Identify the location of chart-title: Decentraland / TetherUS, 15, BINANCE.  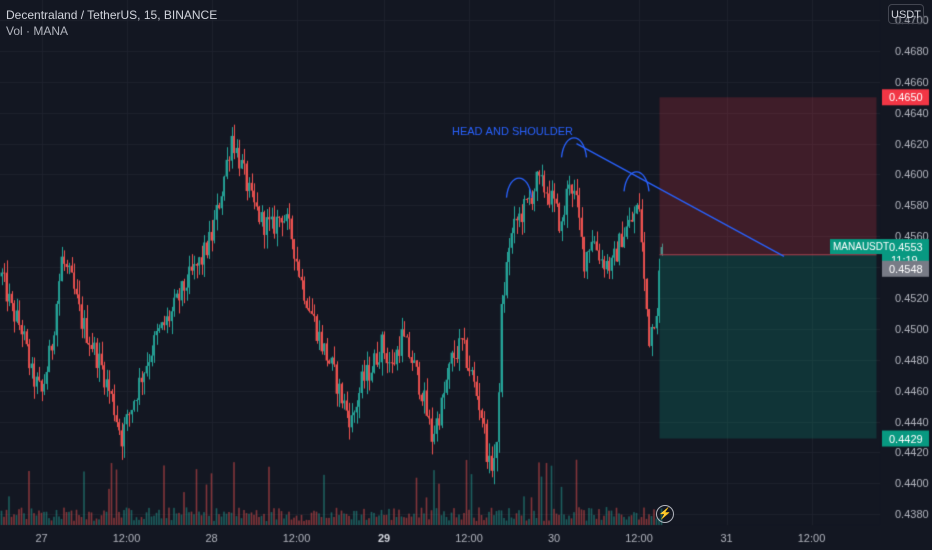
(112, 15).